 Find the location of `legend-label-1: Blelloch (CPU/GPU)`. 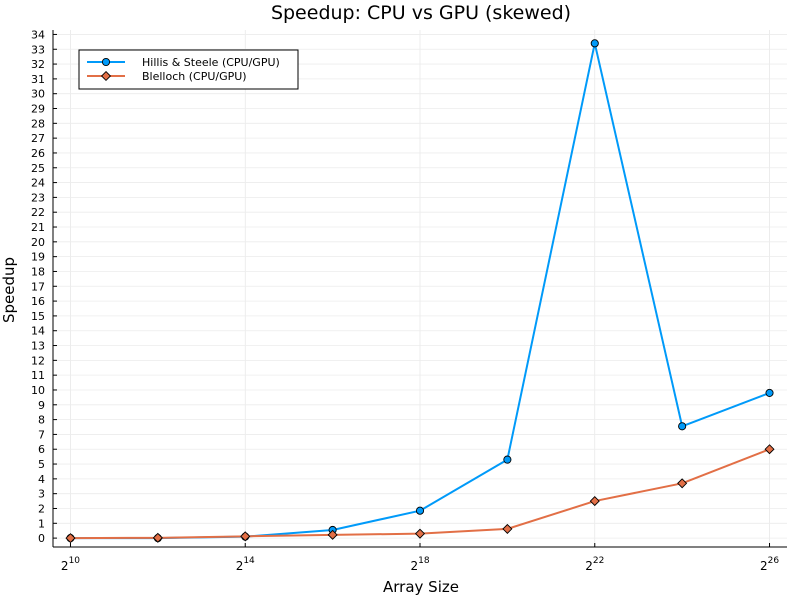

legend-label-1: Blelloch (CPU/GPU) is located at coordinates (194, 76).